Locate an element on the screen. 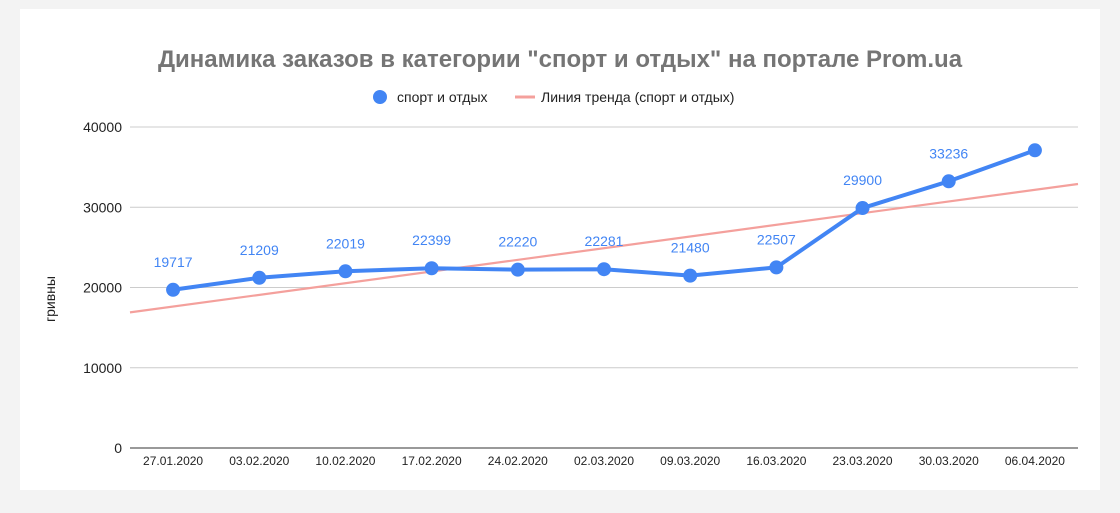 The width and height of the screenshot is (1120, 513). x-tick-label: 16.03.2020 is located at coordinates (776, 461).